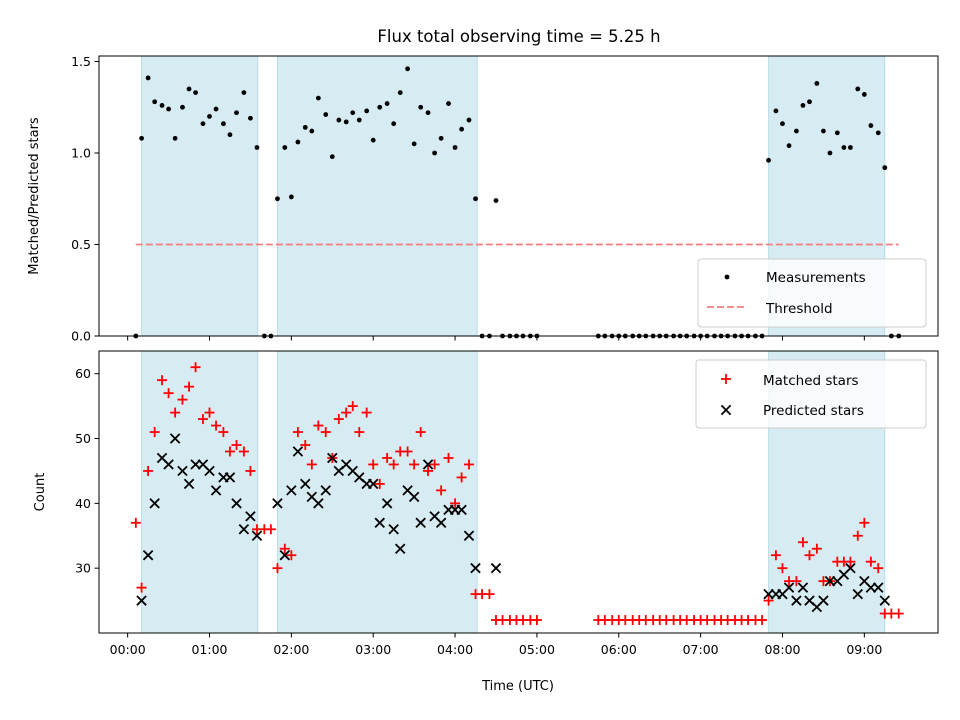 This screenshot has height=720, width=960. I want to click on x-axis-label: Time (UTC), so click(517, 686).